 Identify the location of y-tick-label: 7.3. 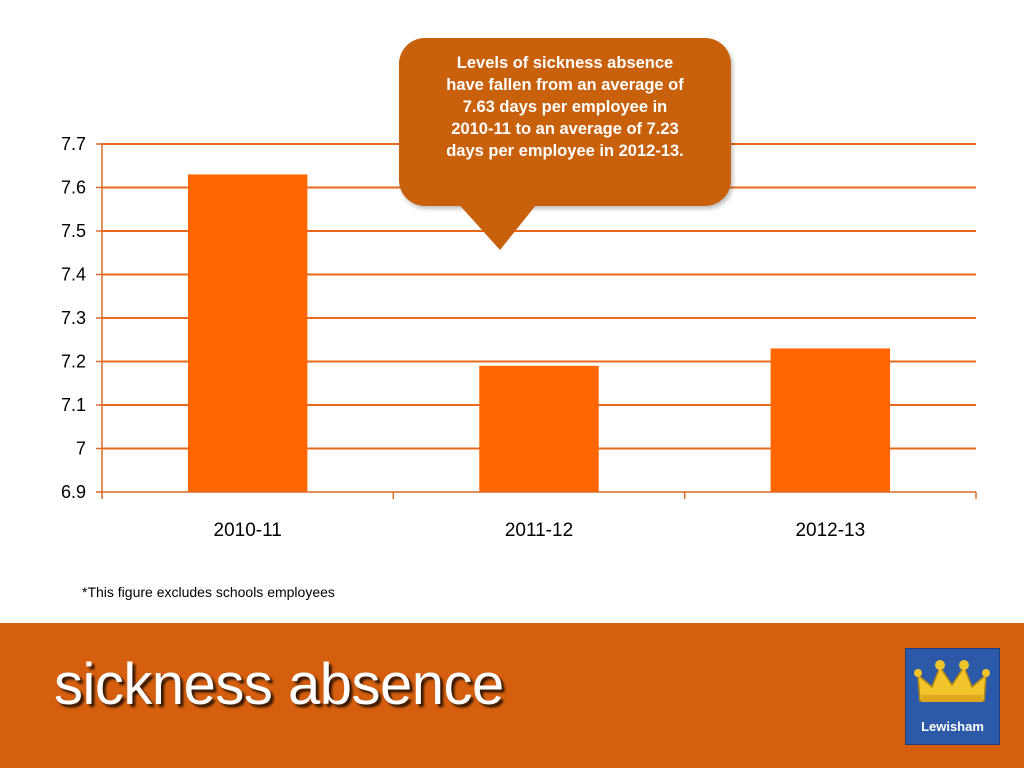
(73, 318).